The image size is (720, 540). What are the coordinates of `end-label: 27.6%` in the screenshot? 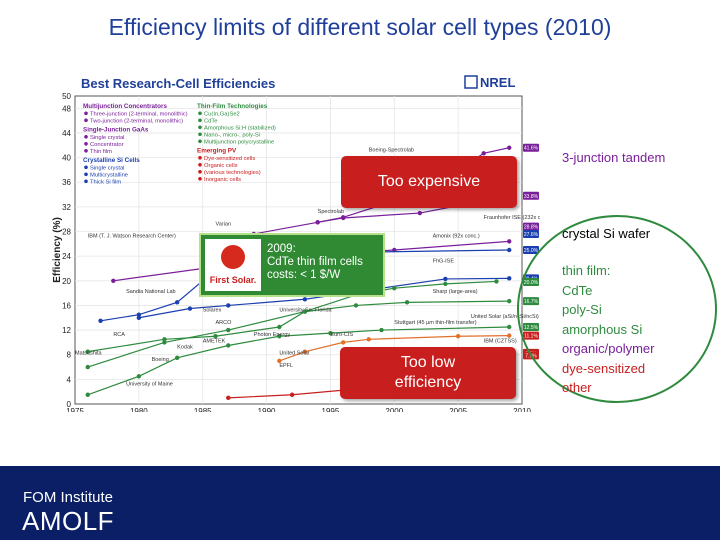 It's located at (531, 233).